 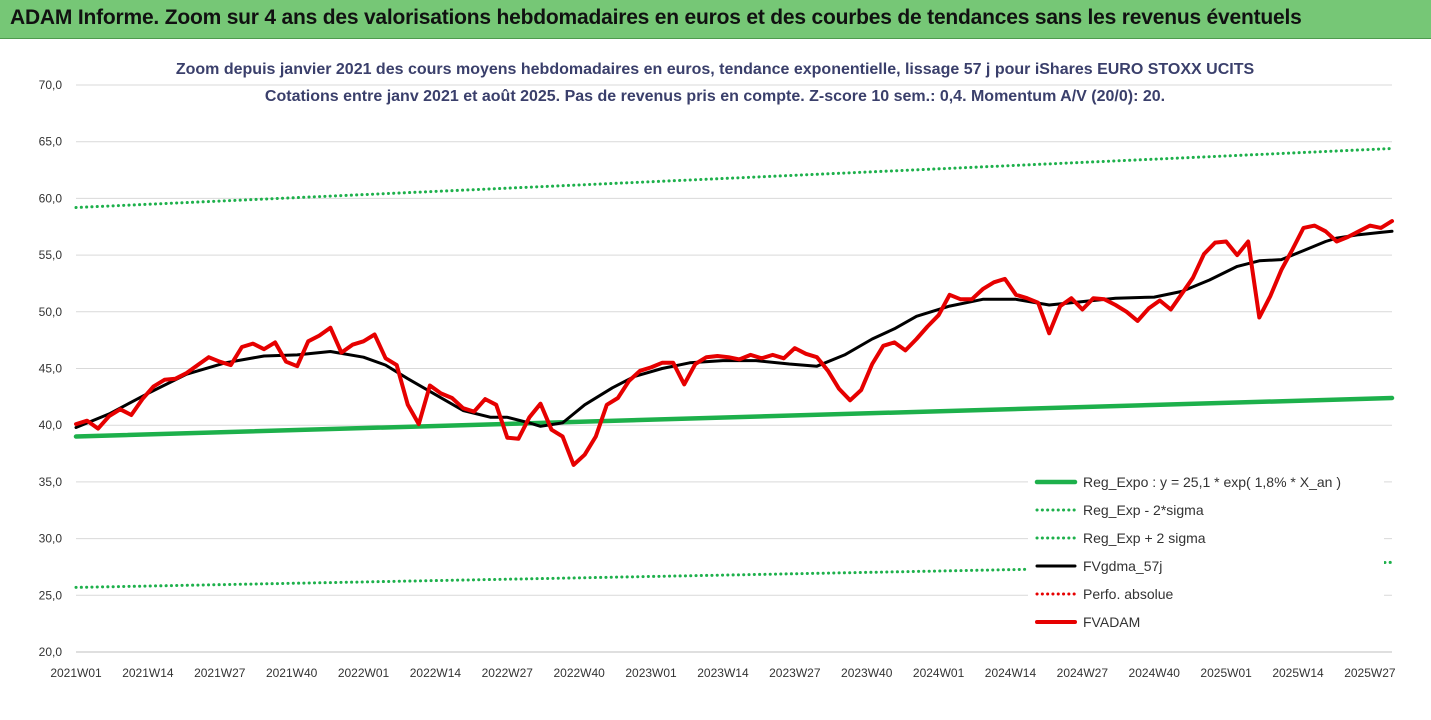 What do you see at coordinates (51, 425) in the screenshot?
I see `y-tick-label: 40,0` at bounding box center [51, 425].